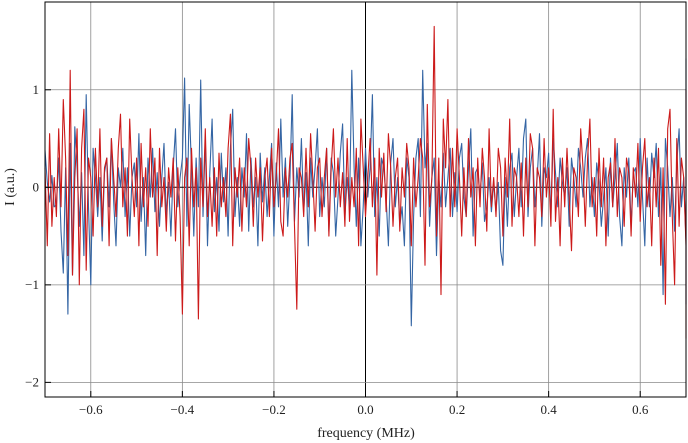 This screenshot has width=688, height=443. What do you see at coordinates (10, 187) in the screenshot?
I see `y-axis-label: I (a.u.)` at bounding box center [10, 187].